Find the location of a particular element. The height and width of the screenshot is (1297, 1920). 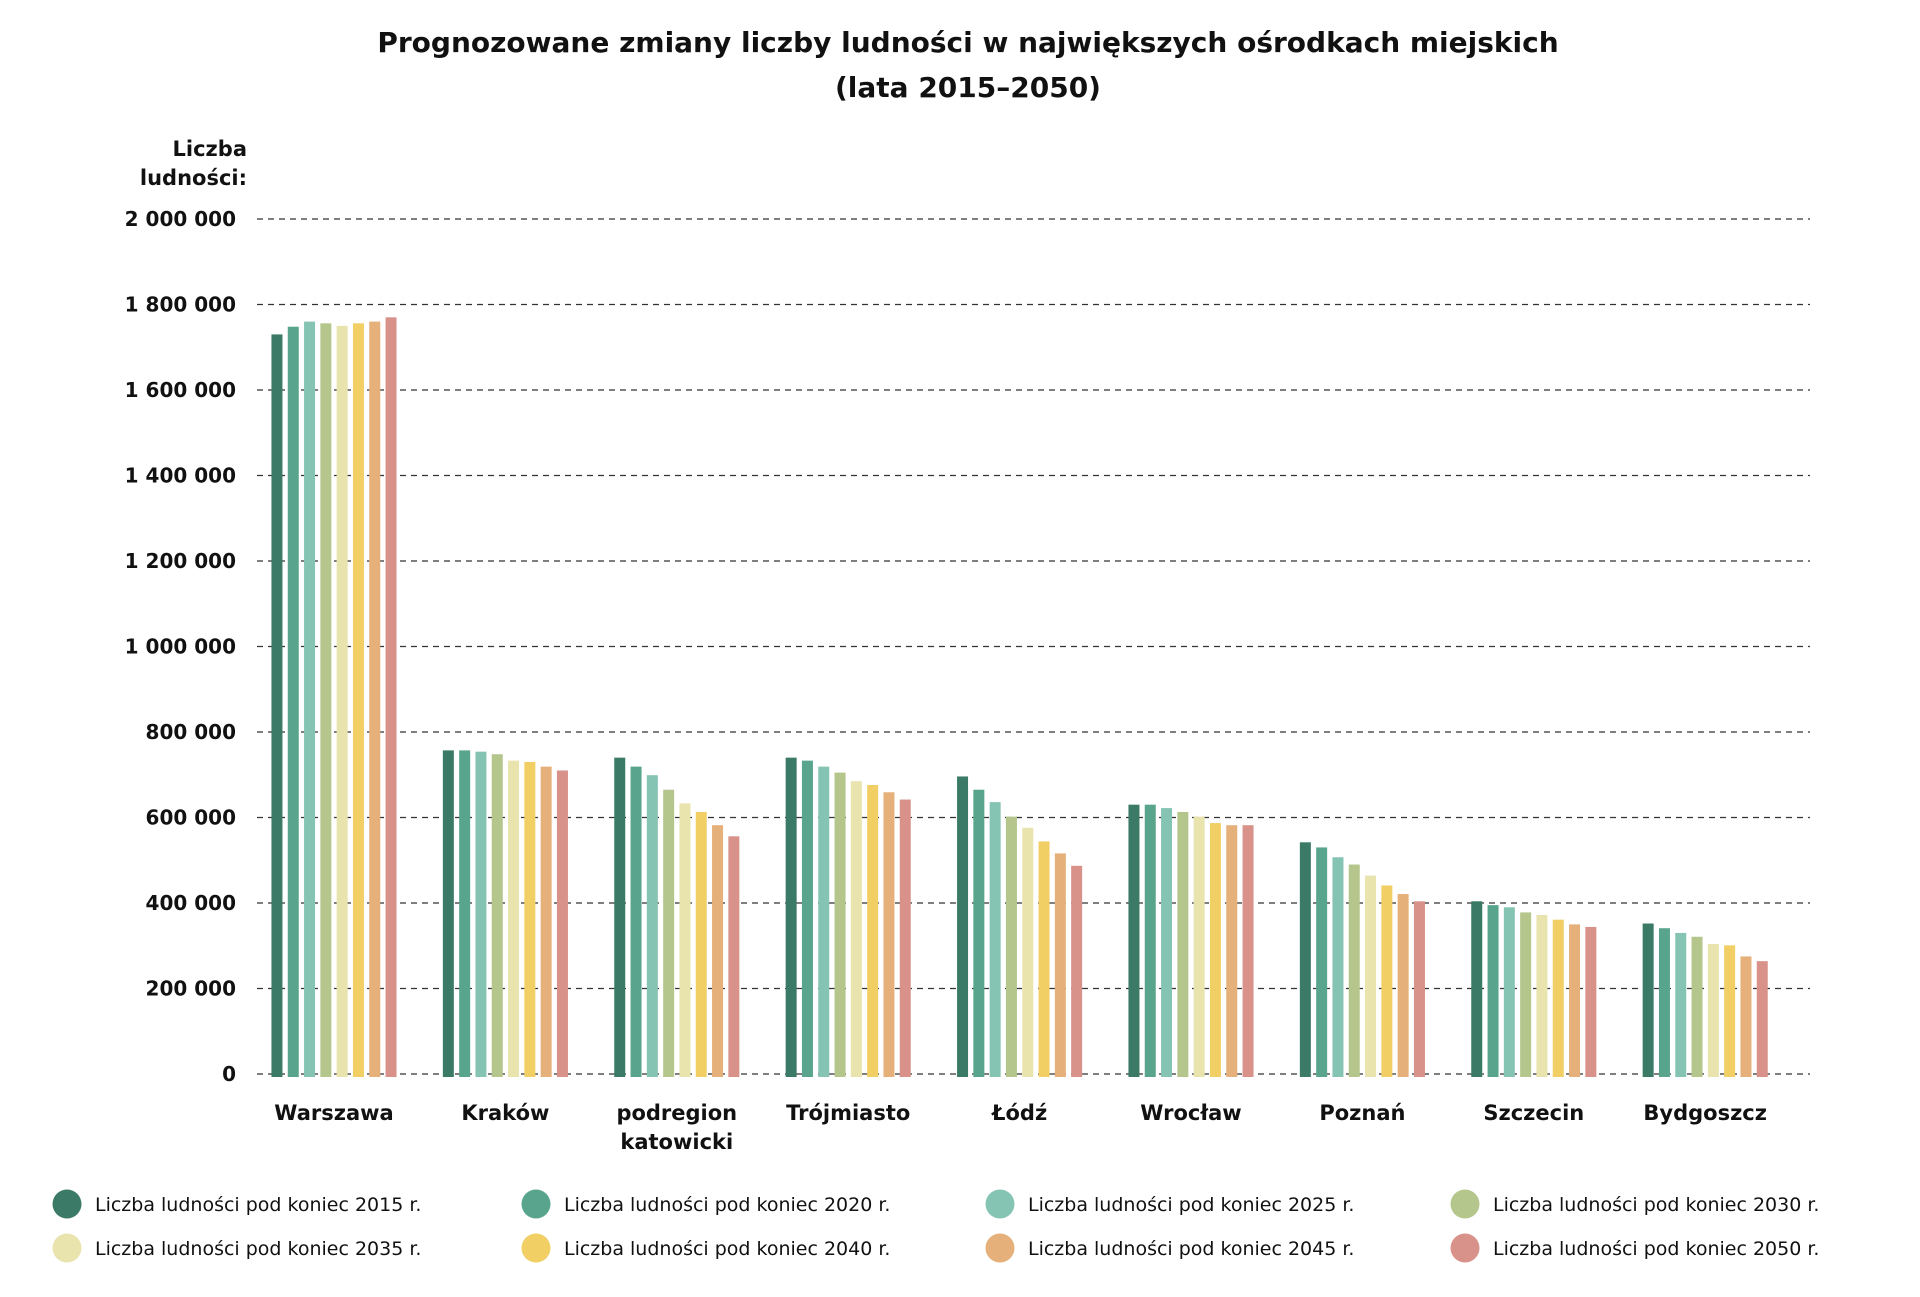

y-axis-label-line1: Liczba is located at coordinates (210, 149).